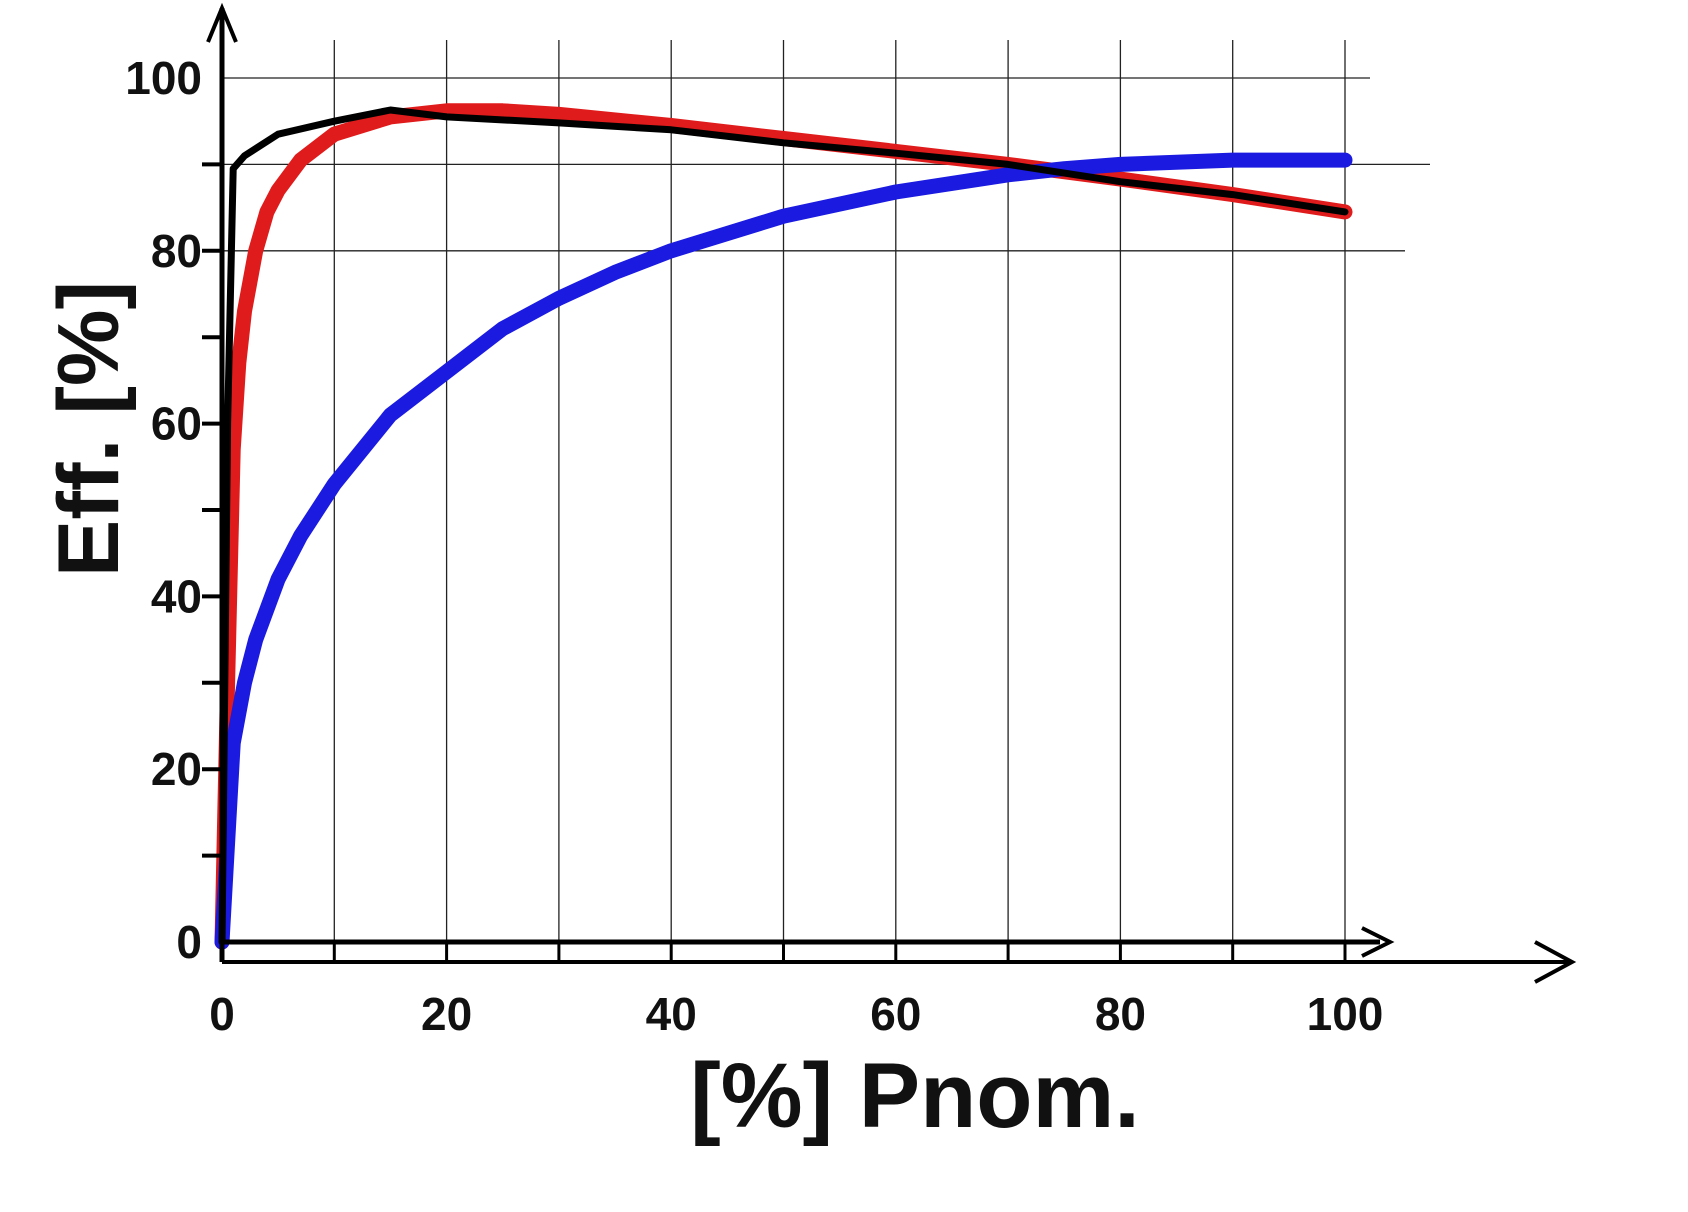 The image size is (1688, 1212). Describe the element at coordinates (1345, 1014) in the screenshot. I see `x-tick-label: 100` at that location.